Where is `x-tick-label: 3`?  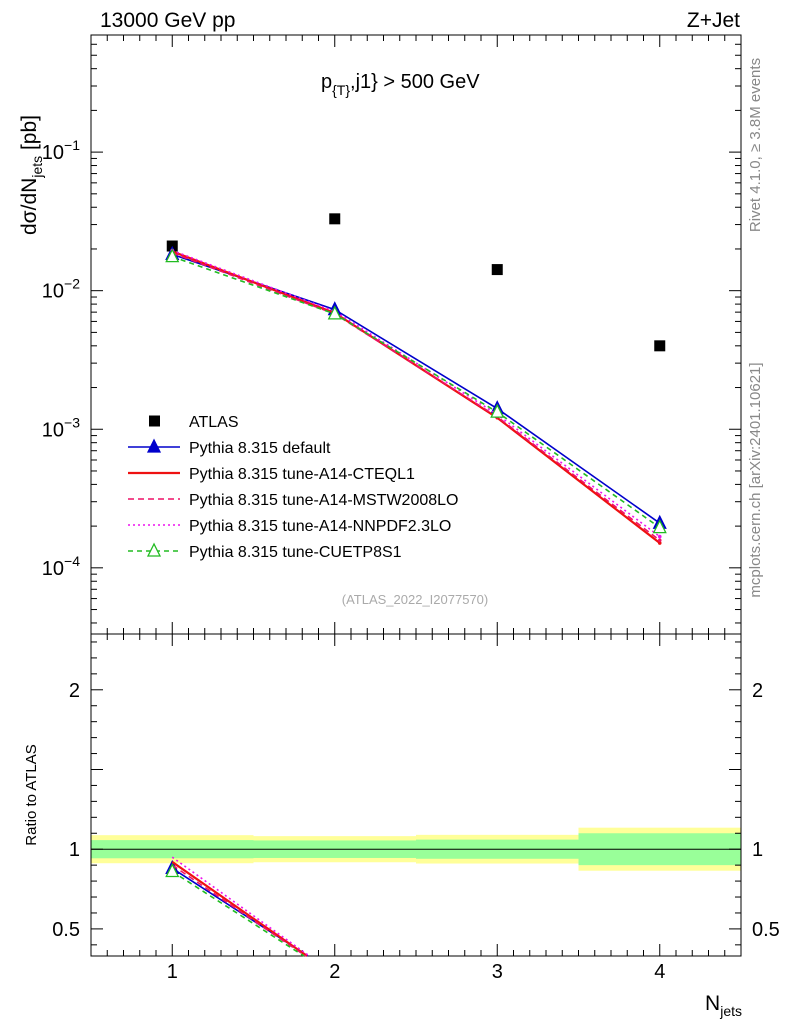
x-tick-label: 3 is located at coordinates (497, 972).